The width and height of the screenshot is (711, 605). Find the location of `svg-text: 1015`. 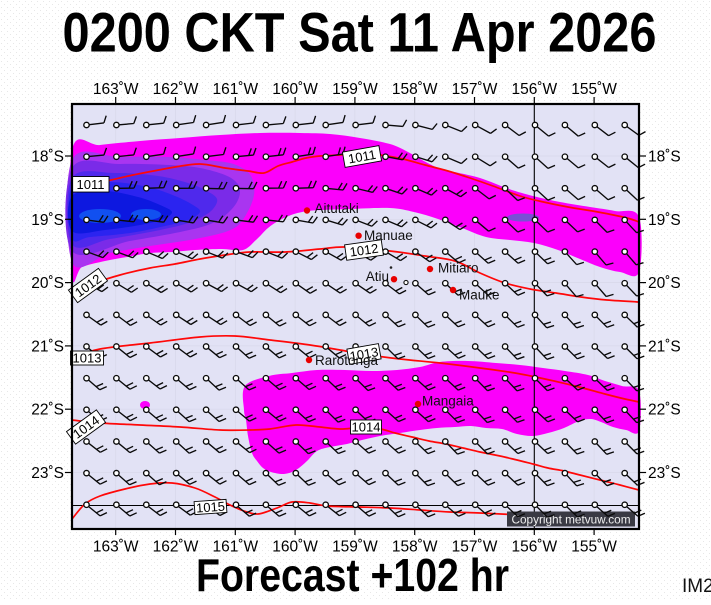

svg-text: 1015 is located at coordinates (211, 507).